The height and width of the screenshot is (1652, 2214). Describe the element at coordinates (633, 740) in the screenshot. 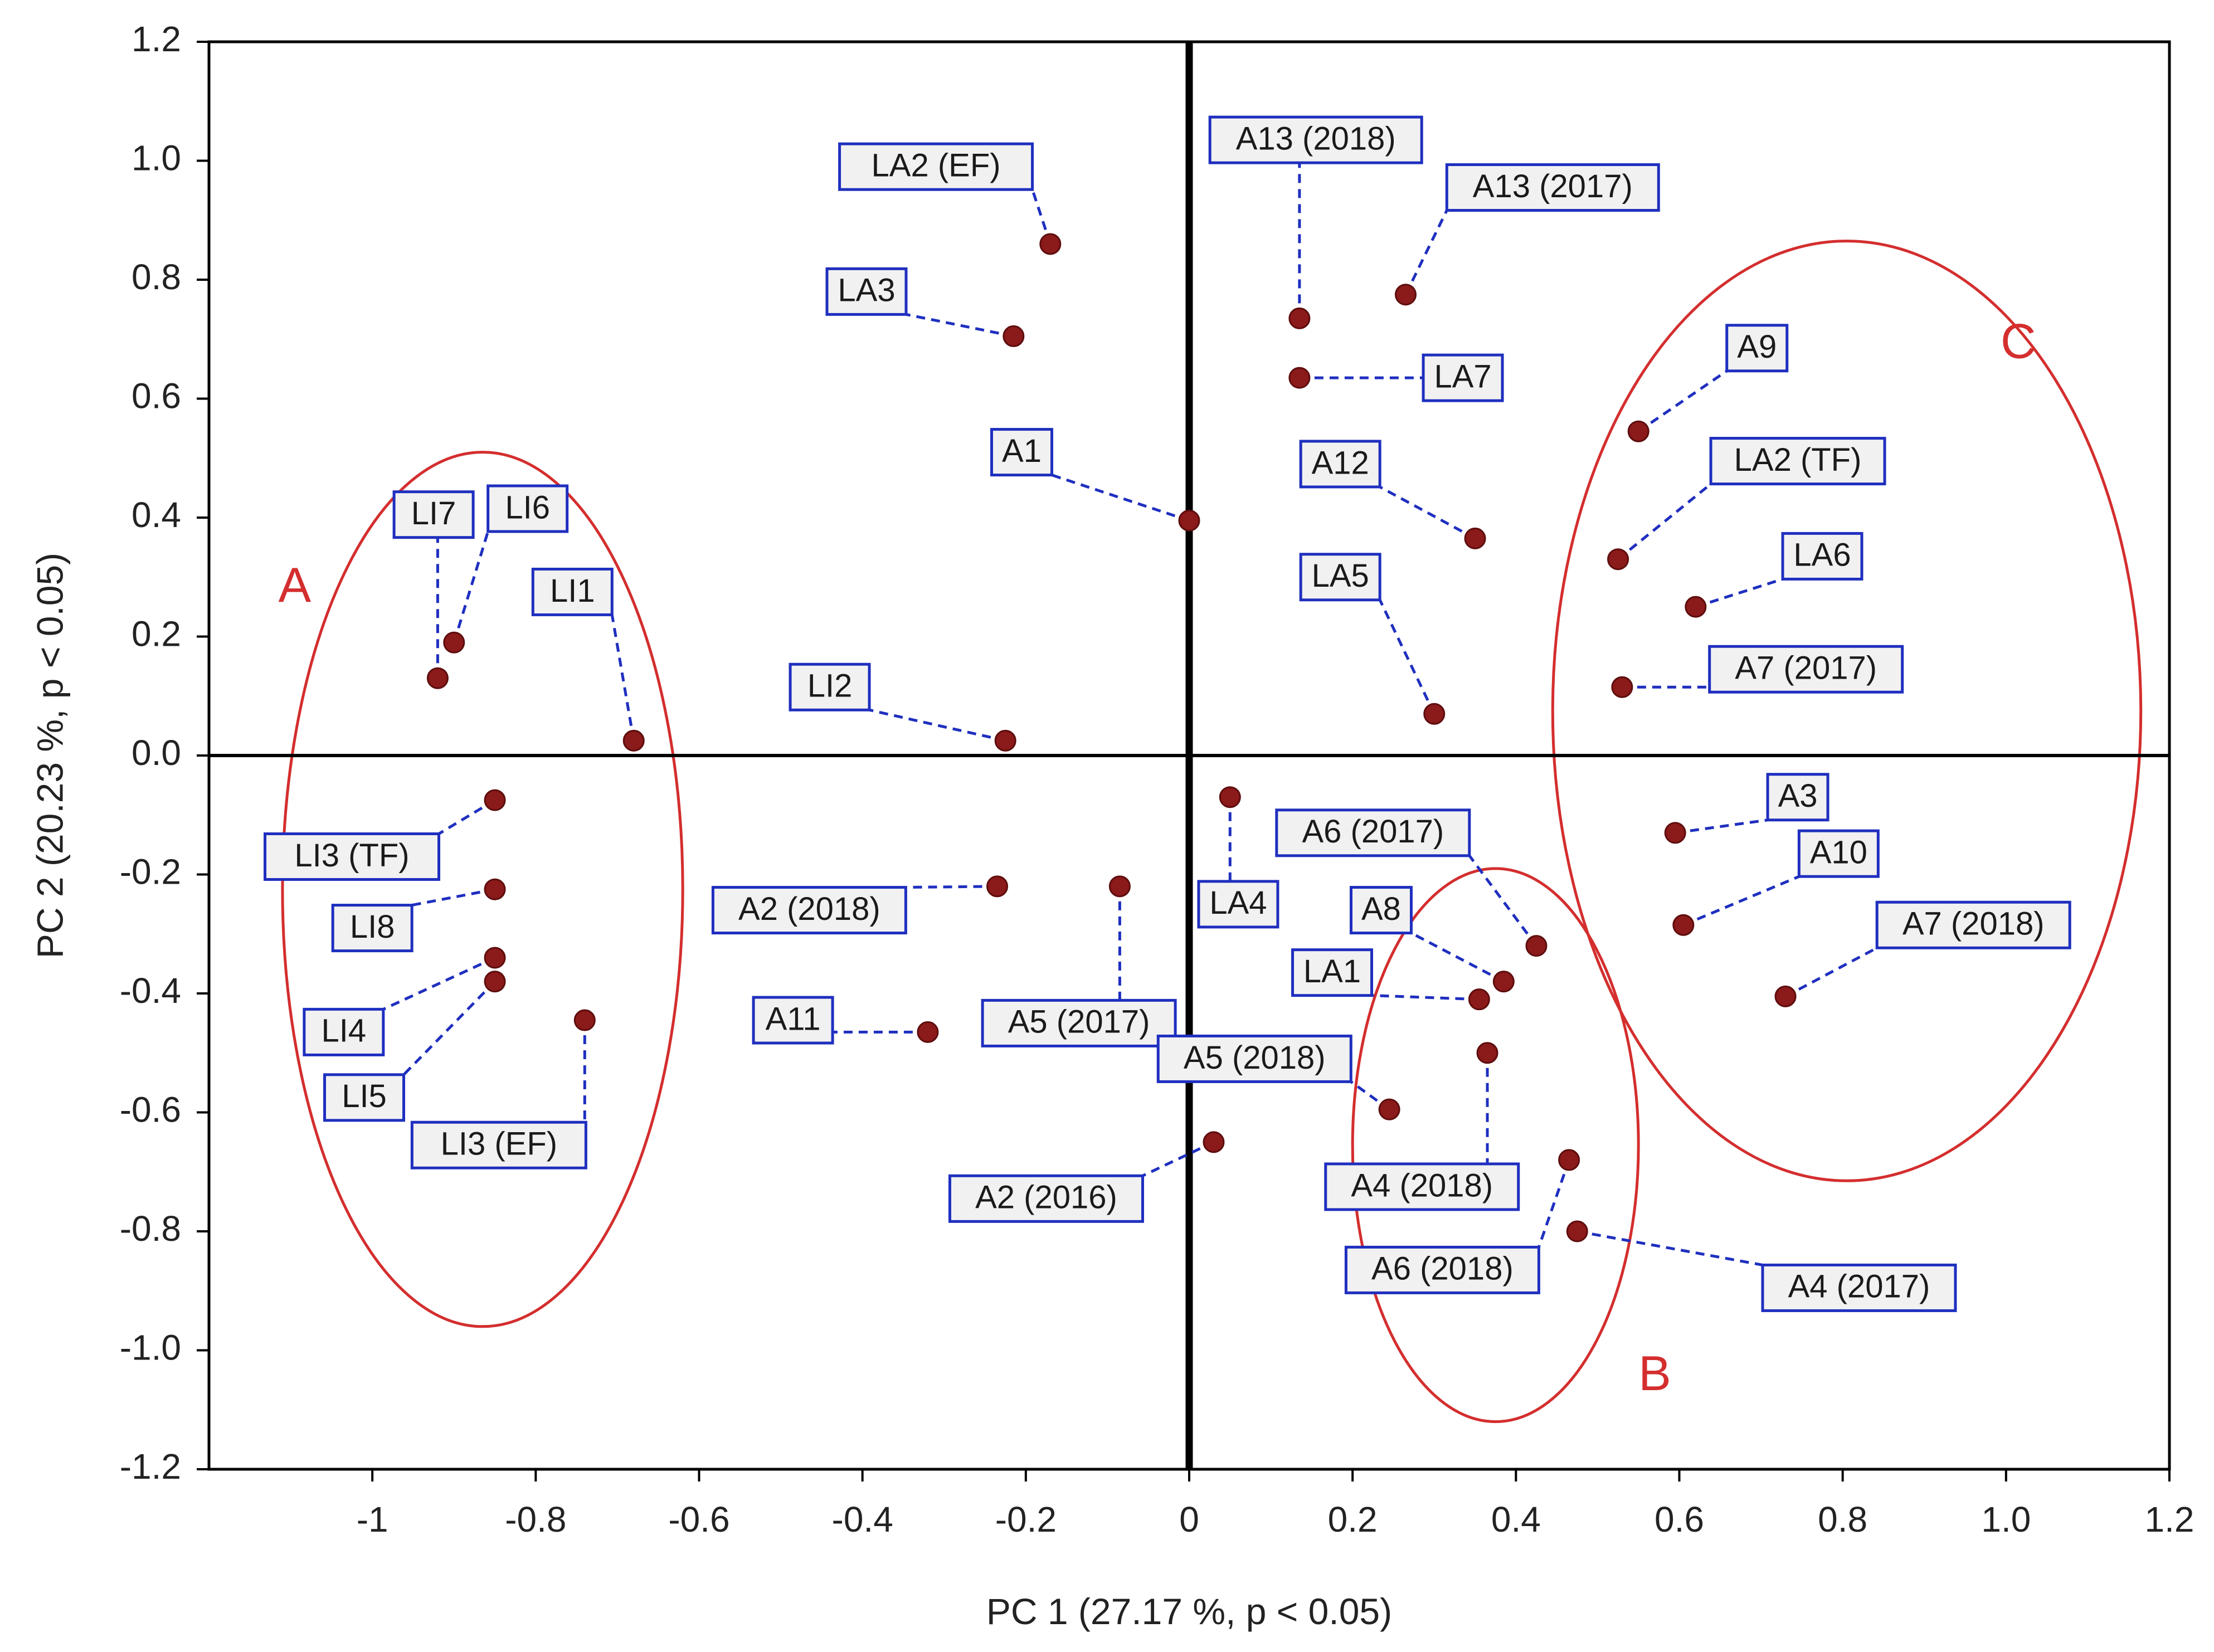

I see `point-li1` at that location.